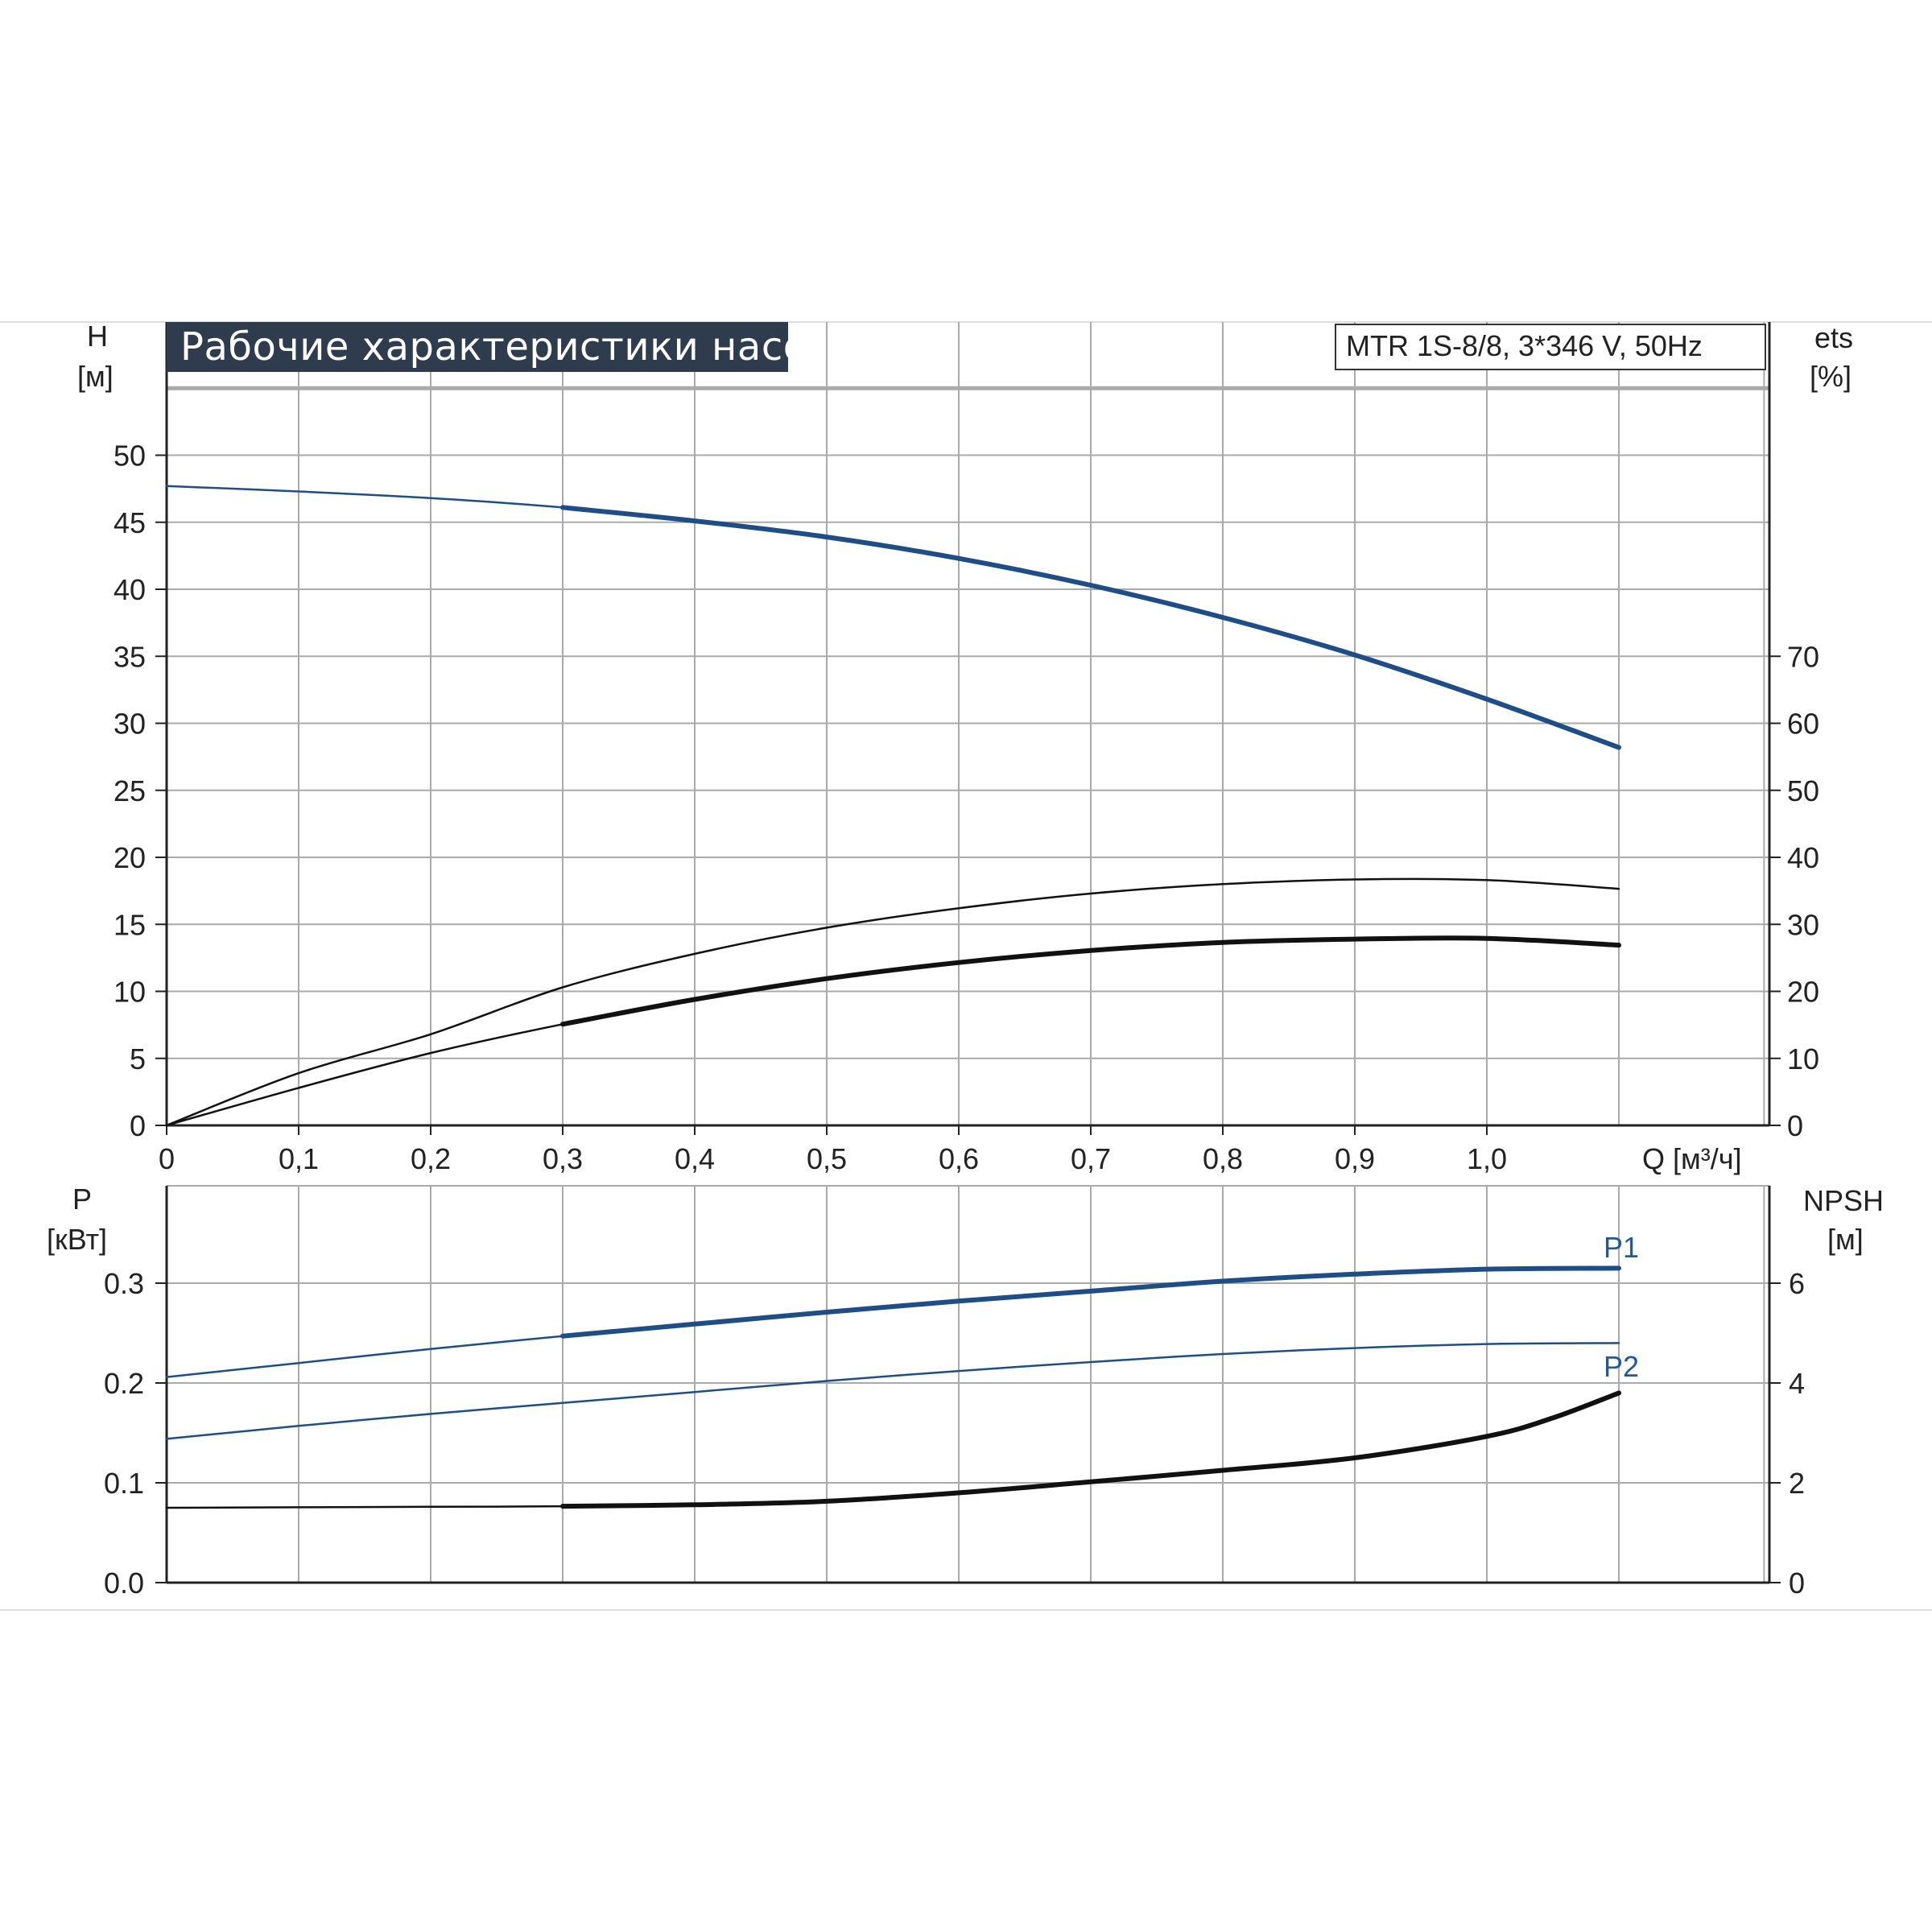  I want to click on efficiency-curve-lower-thick-line, so click(1090, 981).